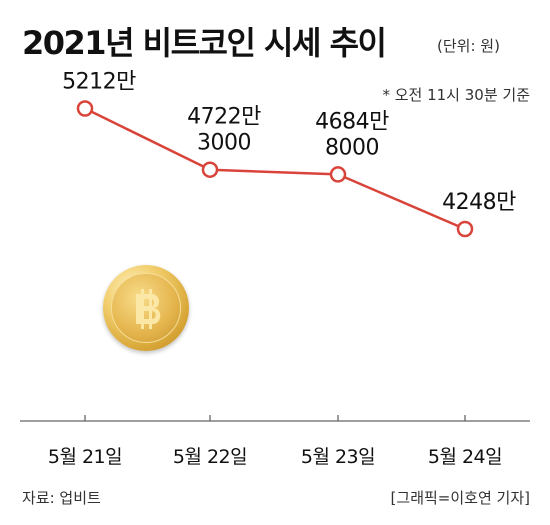  Describe the element at coordinates (456, 95) in the screenshot. I see `time-note: * 오전 11시 30분 기준` at that location.